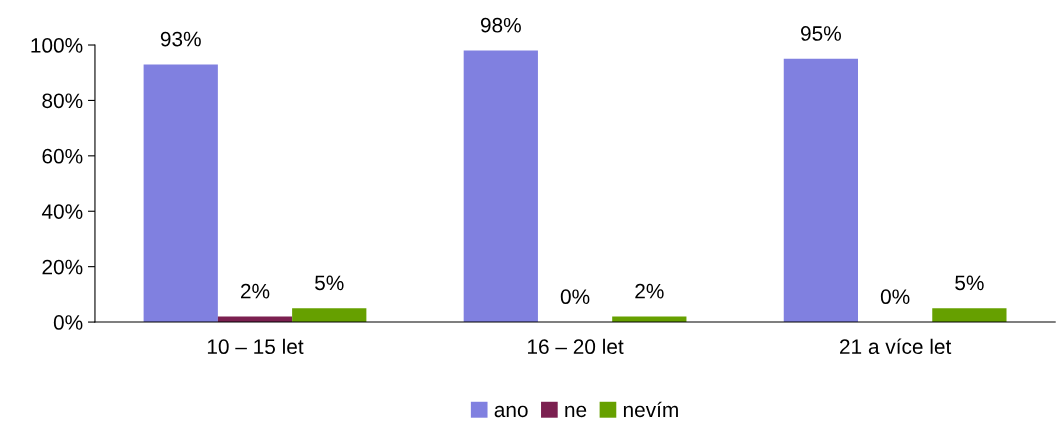 The width and height of the screenshot is (1061, 437). Describe the element at coordinates (896, 346) in the screenshot. I see `x-tick-label: 21 a více let` at that location.